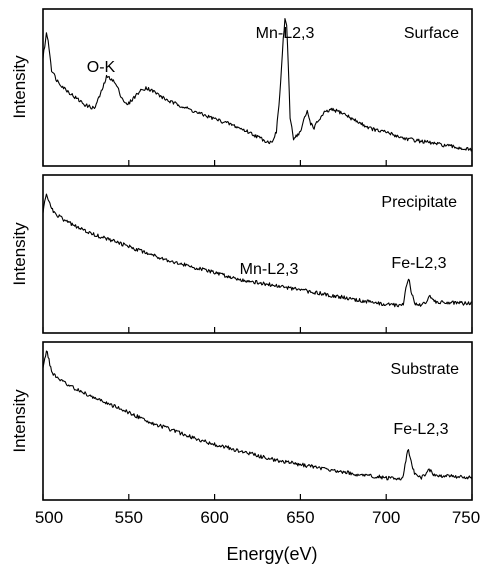  Describe the element at coordinates (285, 33) in the screenshot. I see `surface-mn-edge-label: Mn-L2,3` at that location.